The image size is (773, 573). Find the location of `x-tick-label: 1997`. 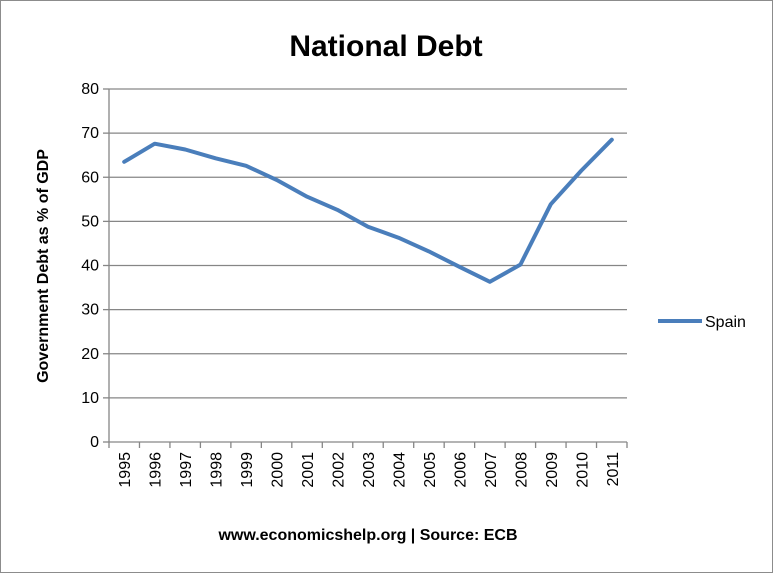

x-tick-label: 1997 is located at coordinates (186, 470).